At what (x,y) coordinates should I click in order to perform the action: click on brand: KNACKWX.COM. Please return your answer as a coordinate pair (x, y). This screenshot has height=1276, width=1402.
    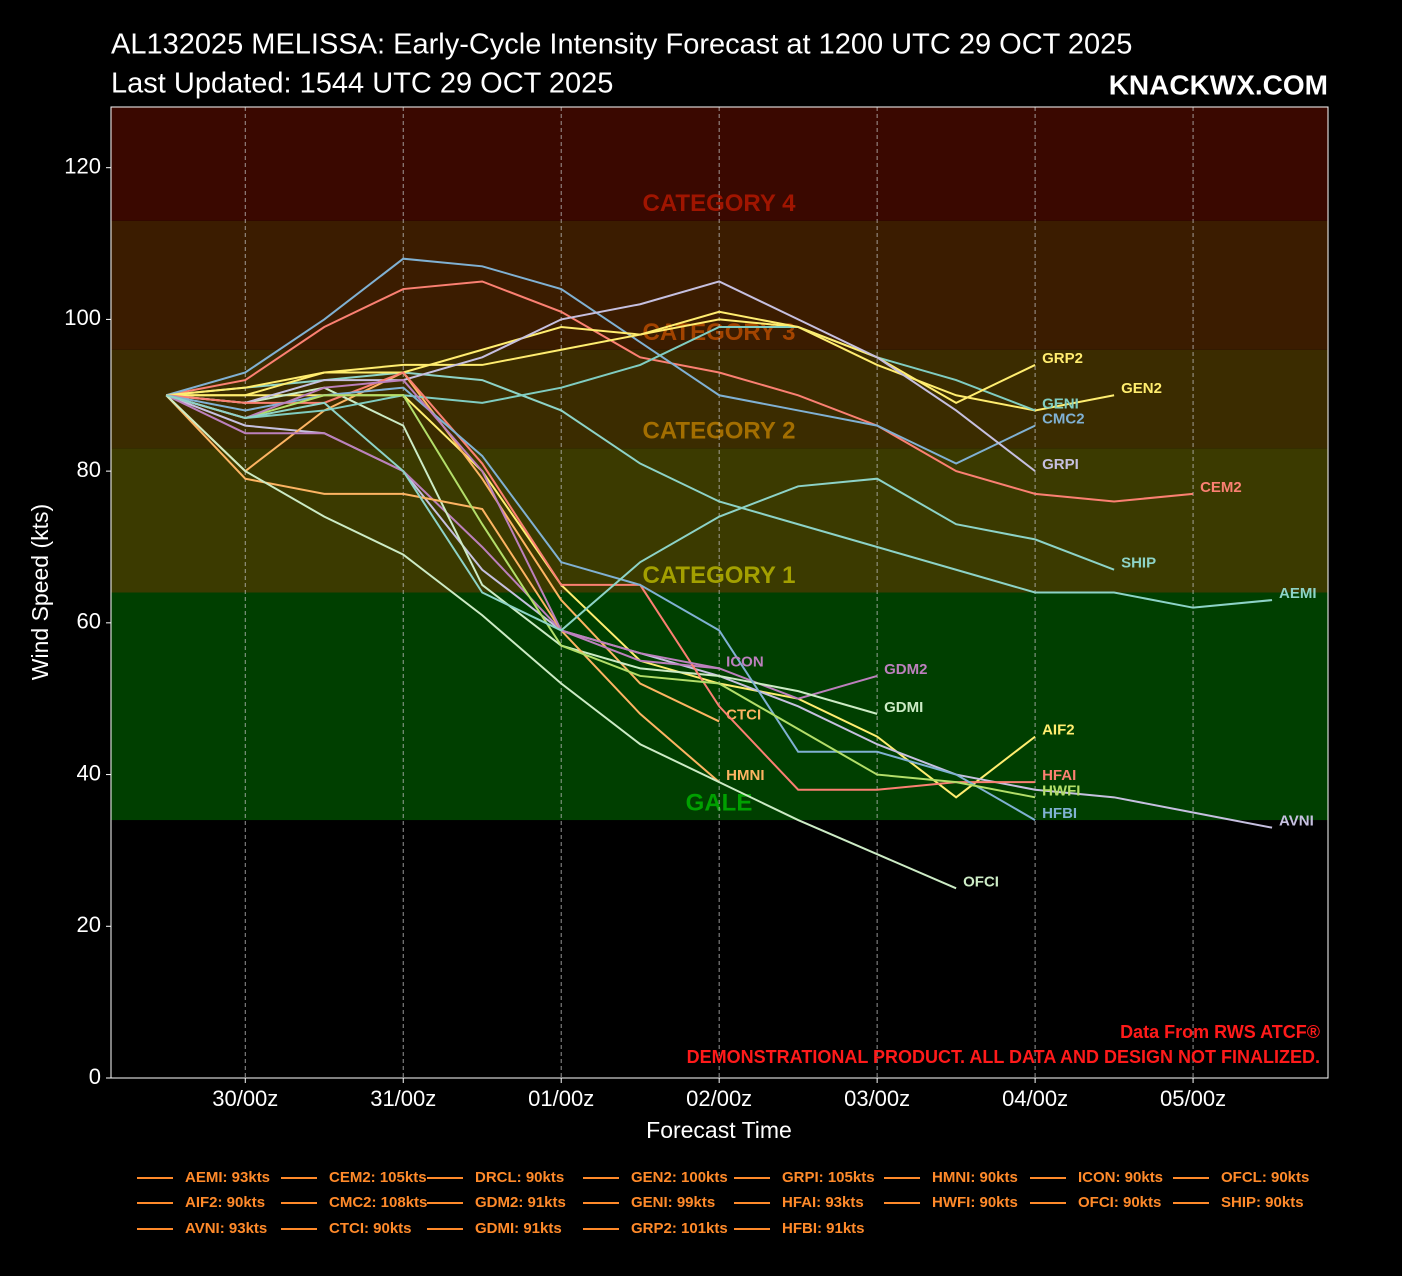
    Looking at the image, I should click on (1218, 84).